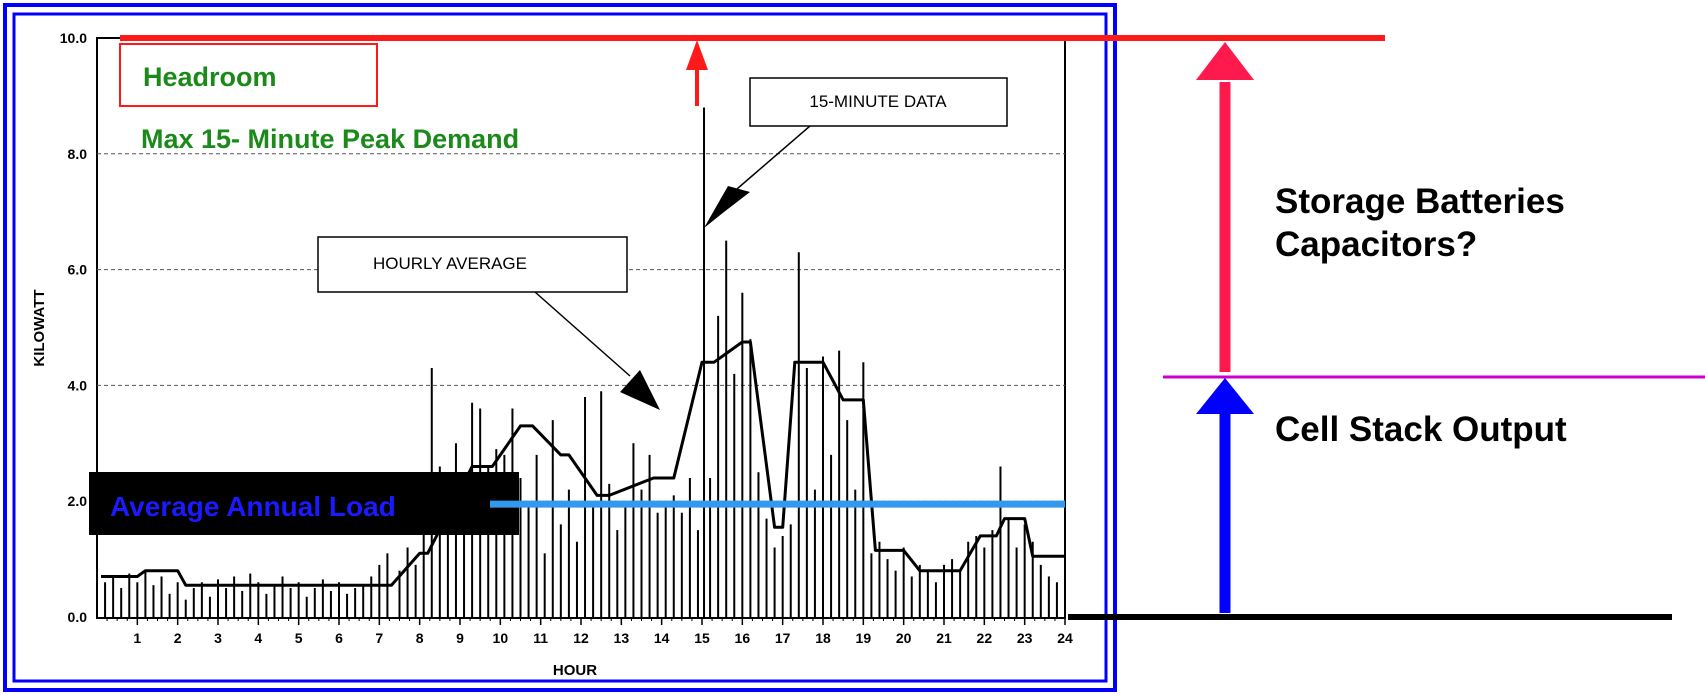  I want to click on peak-headroom-arrowhead, so click(697, 55).